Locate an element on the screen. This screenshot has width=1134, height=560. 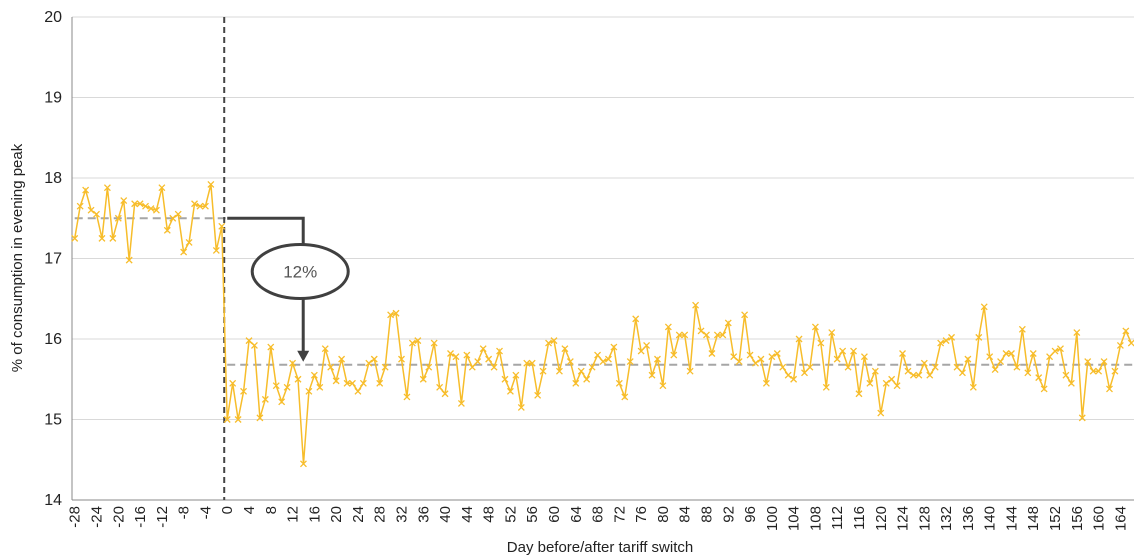
x-tick-label: 148 is located at coordinates (1033, 518).